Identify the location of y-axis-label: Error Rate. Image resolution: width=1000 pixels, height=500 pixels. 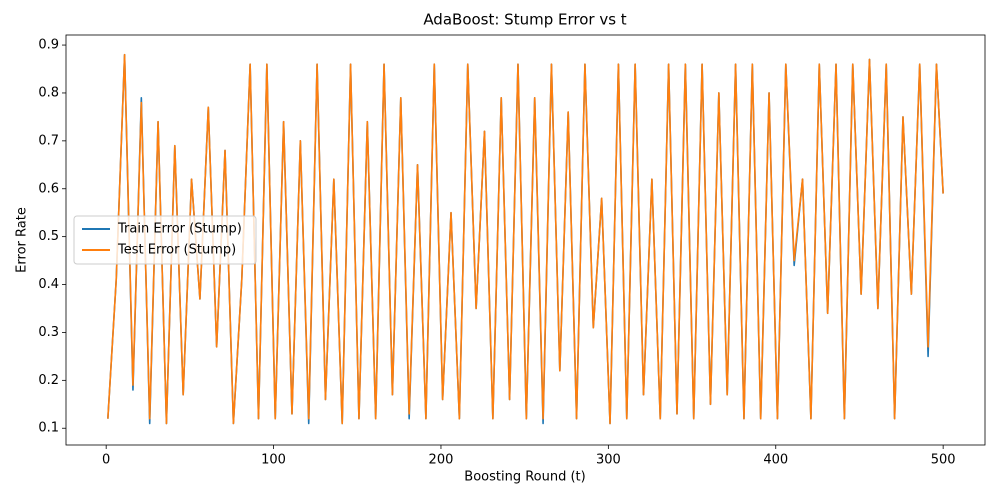
(22, 240).